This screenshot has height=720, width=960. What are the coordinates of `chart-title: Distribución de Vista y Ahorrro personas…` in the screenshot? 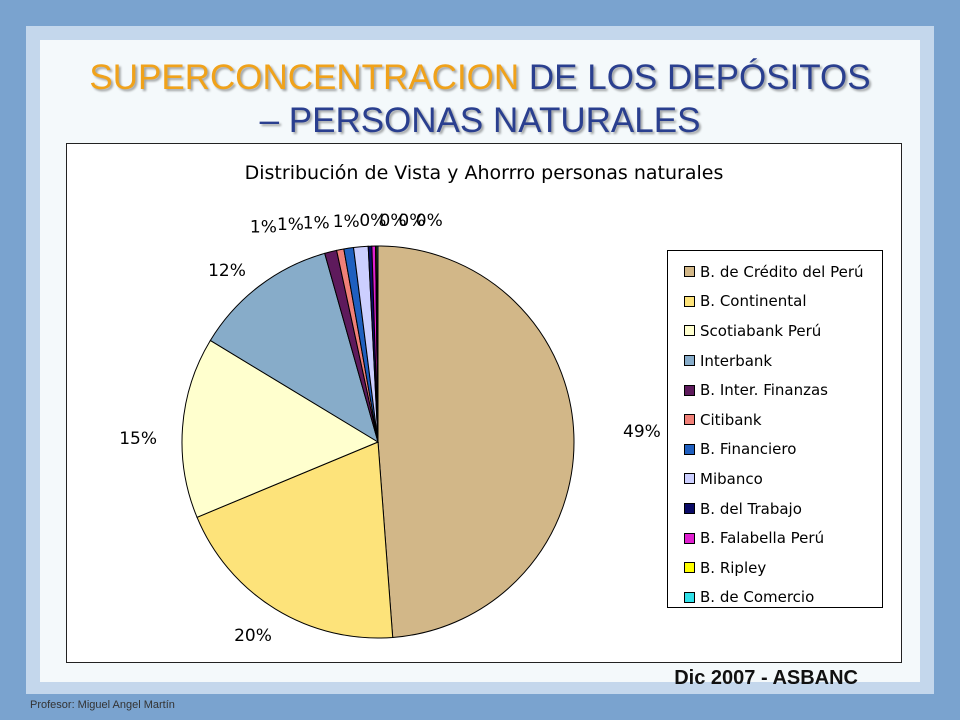 It's located at (484, 173).